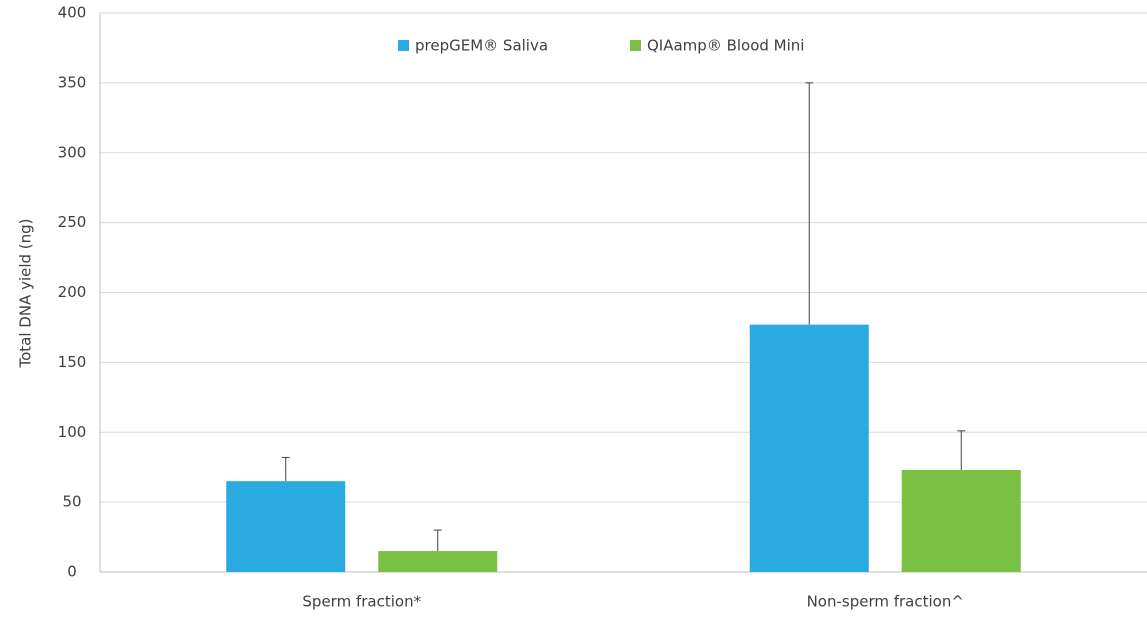 This screenshot has width=1147, height=617. Describe the element at coordinates (72, 152) in the screenshot. I see `y-tick-label: 300` at that location.